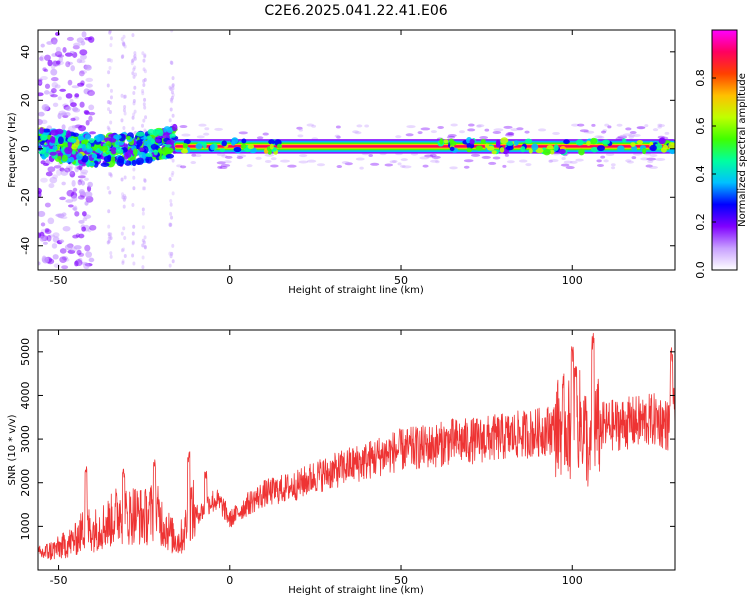  Describe the element at coordinates (25, 148) in the screenshot. I see `spectrogram-y-tick-label: 0` at that location.